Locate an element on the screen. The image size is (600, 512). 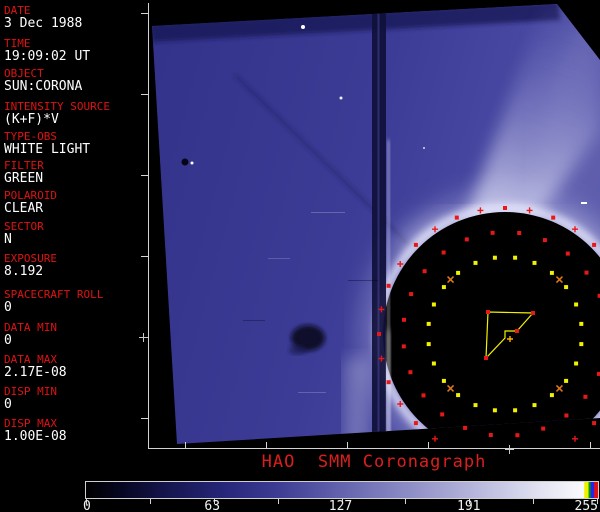
field-value: GREEN is located at coordinates (24, 178).